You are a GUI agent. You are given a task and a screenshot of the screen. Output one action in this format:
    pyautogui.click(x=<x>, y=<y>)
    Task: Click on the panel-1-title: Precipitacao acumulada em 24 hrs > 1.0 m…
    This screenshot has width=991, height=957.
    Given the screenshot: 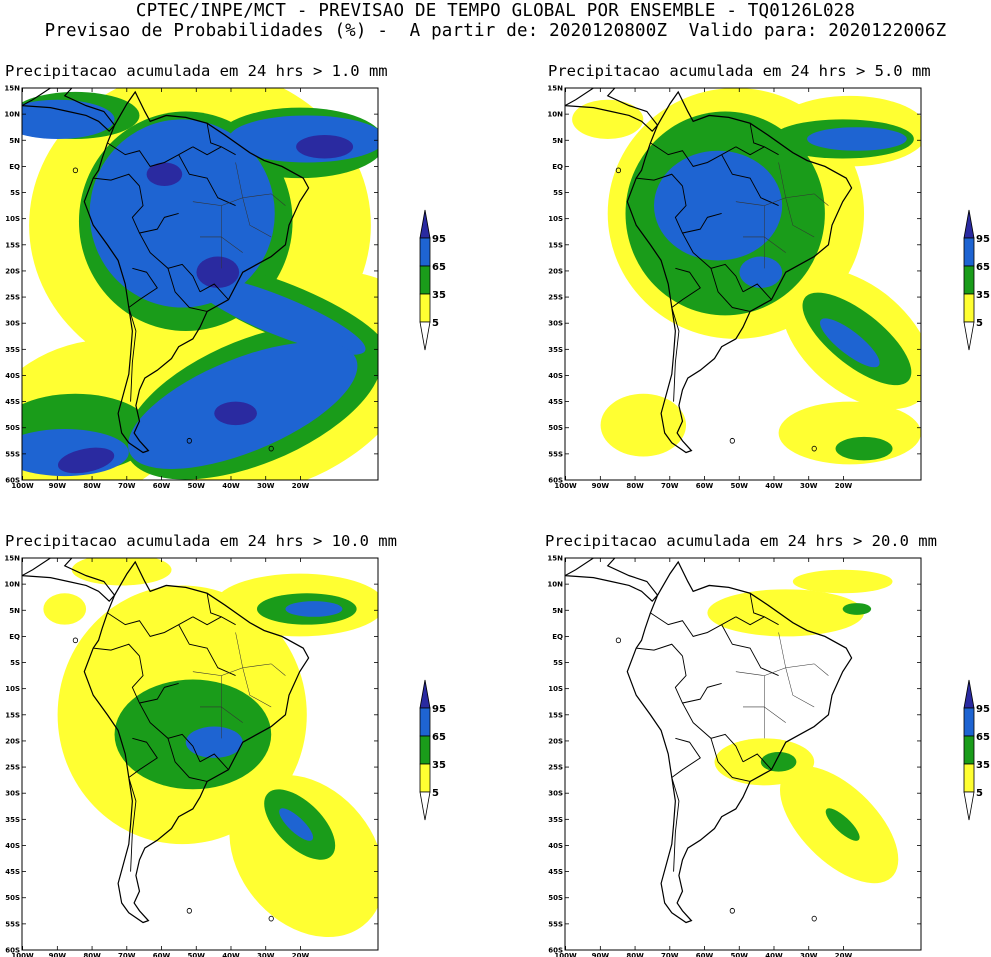 What is the action you would take?
    pyautogui.click(x=196, y=71)
    